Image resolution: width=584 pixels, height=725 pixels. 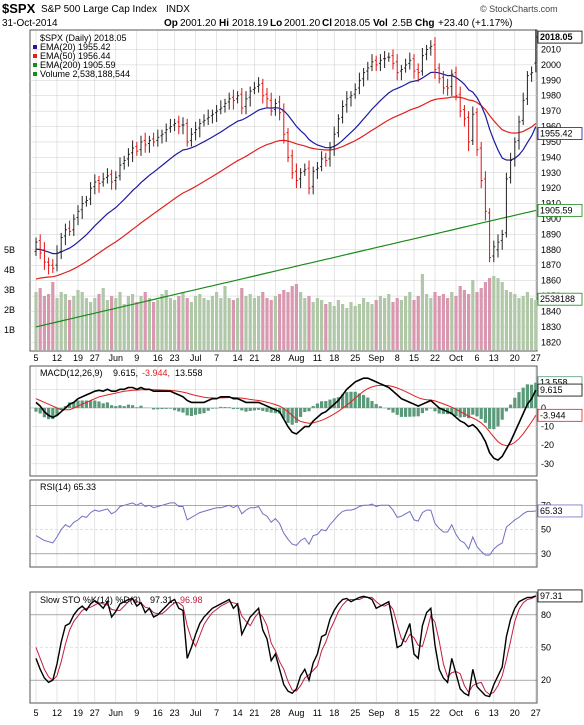 What do you see at coordinates (121, 600) in the screenshot?
I see `stoch-legend: Slow STO %K(14) %D(3) 97.31, 96.98` at bounding box center [121, 600].